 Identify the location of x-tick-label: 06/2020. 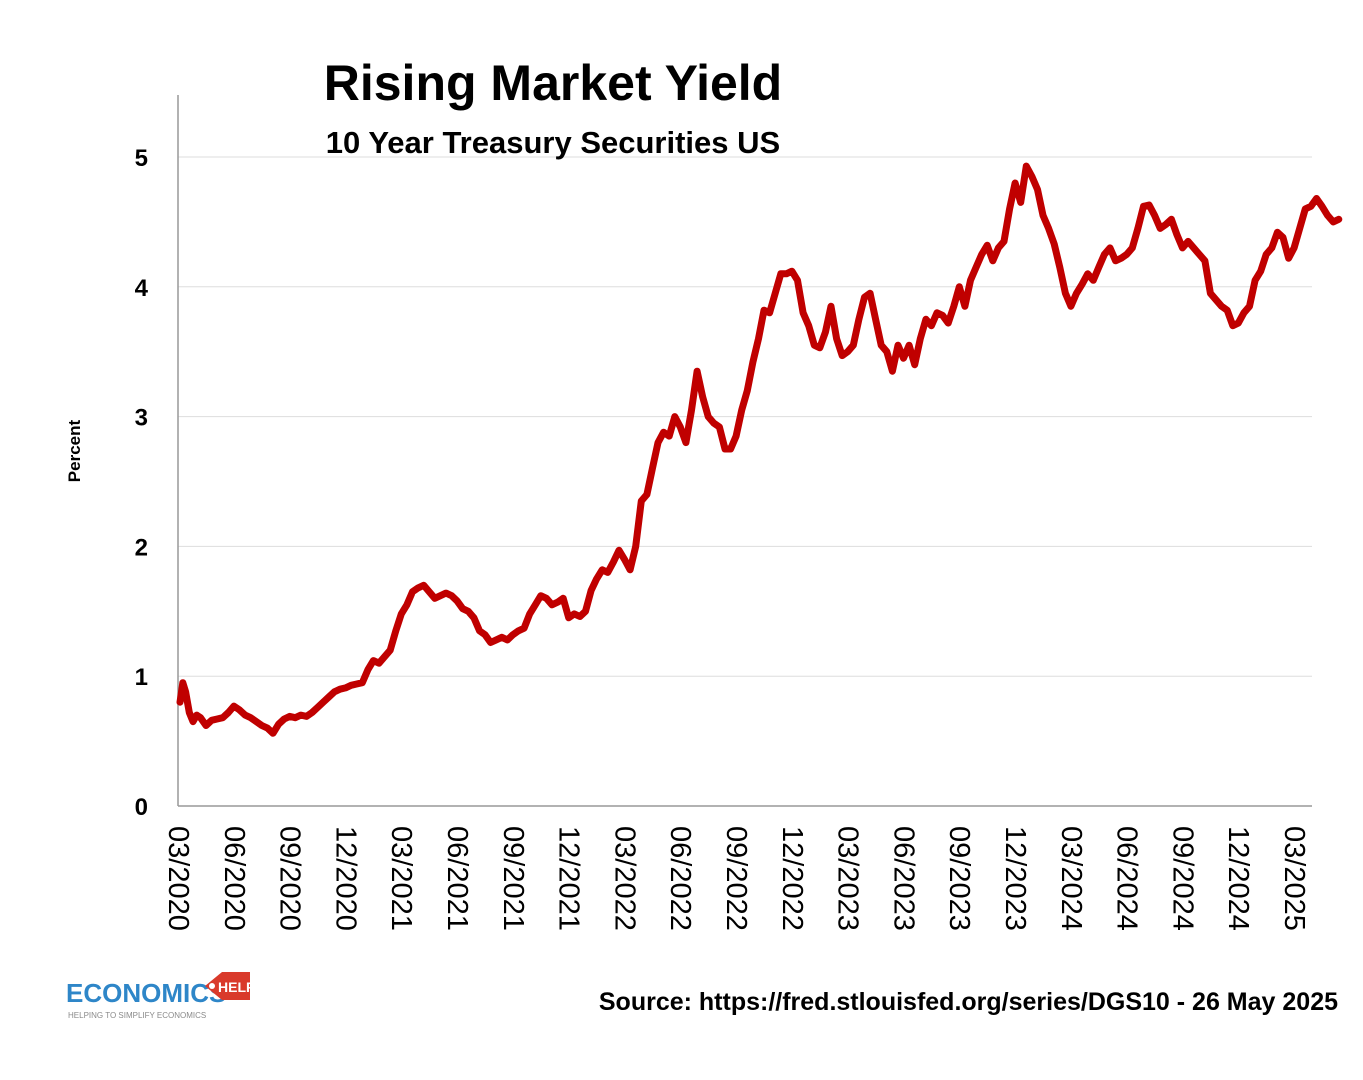
(234, 878).